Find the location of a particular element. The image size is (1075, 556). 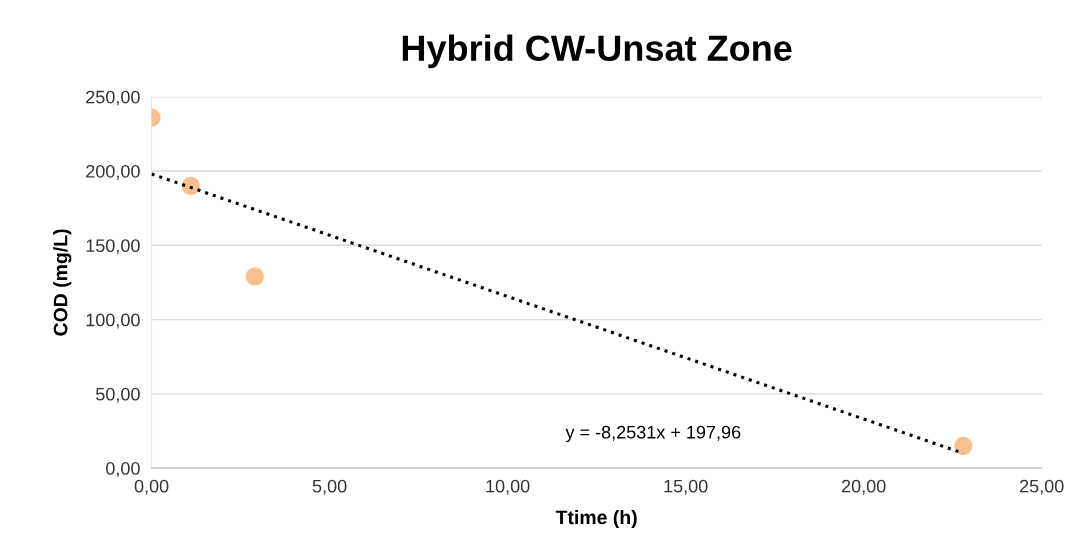

y-axis-title: COD (mg/L) is located at coordinates (62, 282).